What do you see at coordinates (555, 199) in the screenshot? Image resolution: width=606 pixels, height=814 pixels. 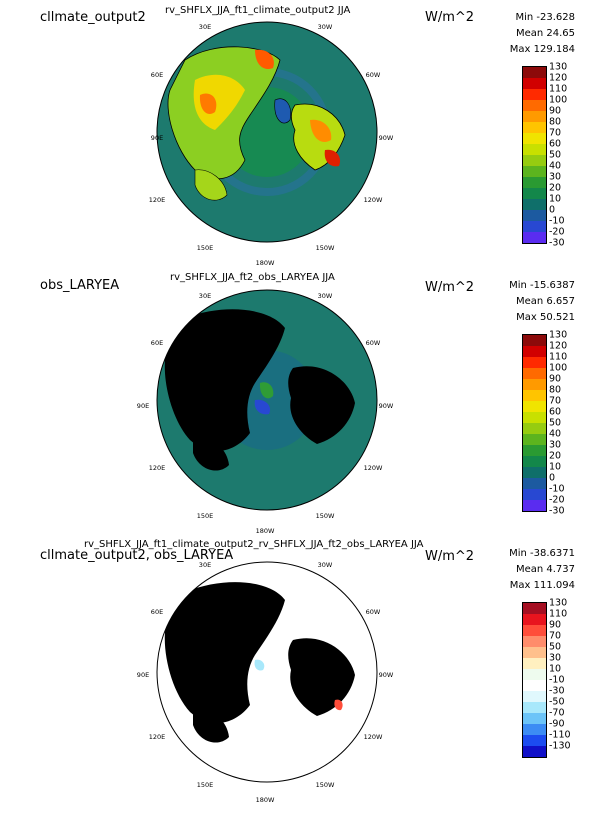 I see `colorbar-label: 10` at bounding box center [555, 199].